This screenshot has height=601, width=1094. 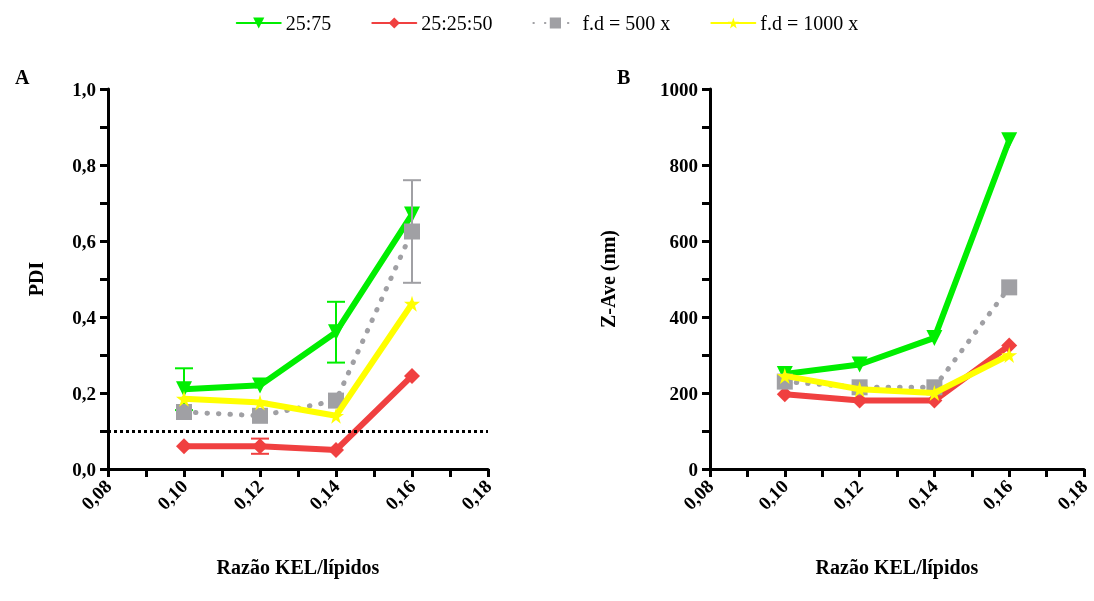 What do you see at coordinates (683, 241) in the screenshot?
I see `y-tick-label: 600` at bounding box center [683, 241].